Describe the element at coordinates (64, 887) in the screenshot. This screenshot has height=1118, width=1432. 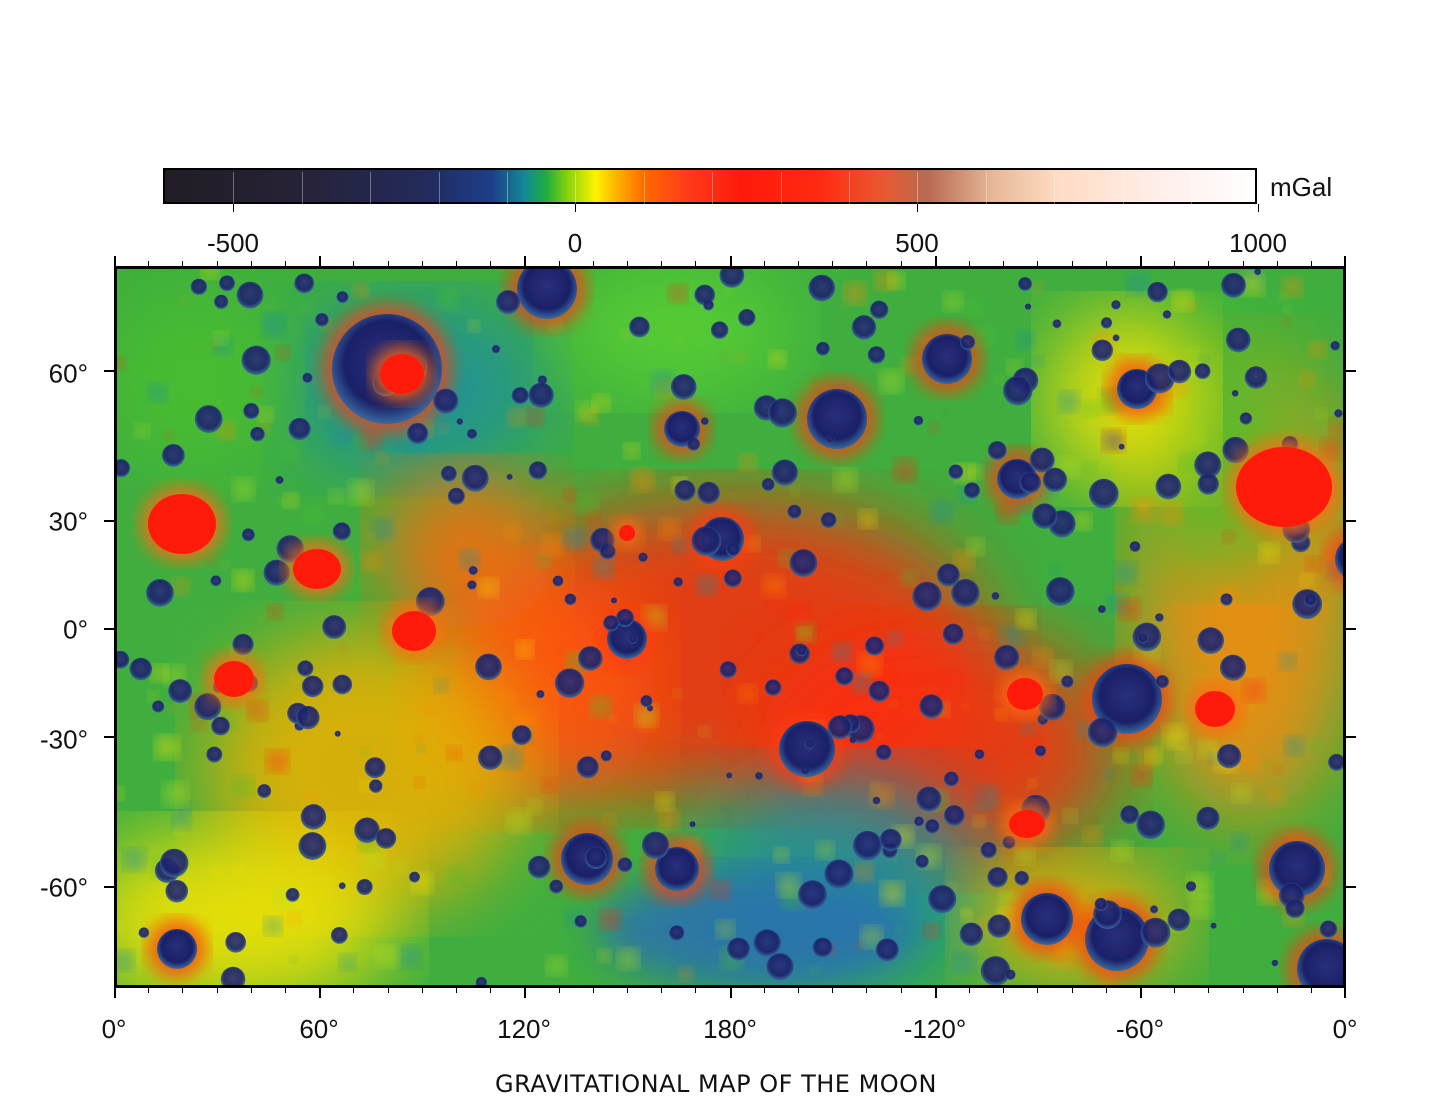
I see `latitude-label: -60°` at that location.